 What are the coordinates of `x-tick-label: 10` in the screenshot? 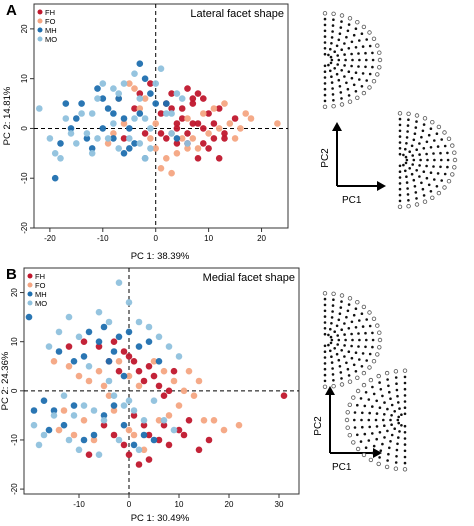 It's located at (208, 238).